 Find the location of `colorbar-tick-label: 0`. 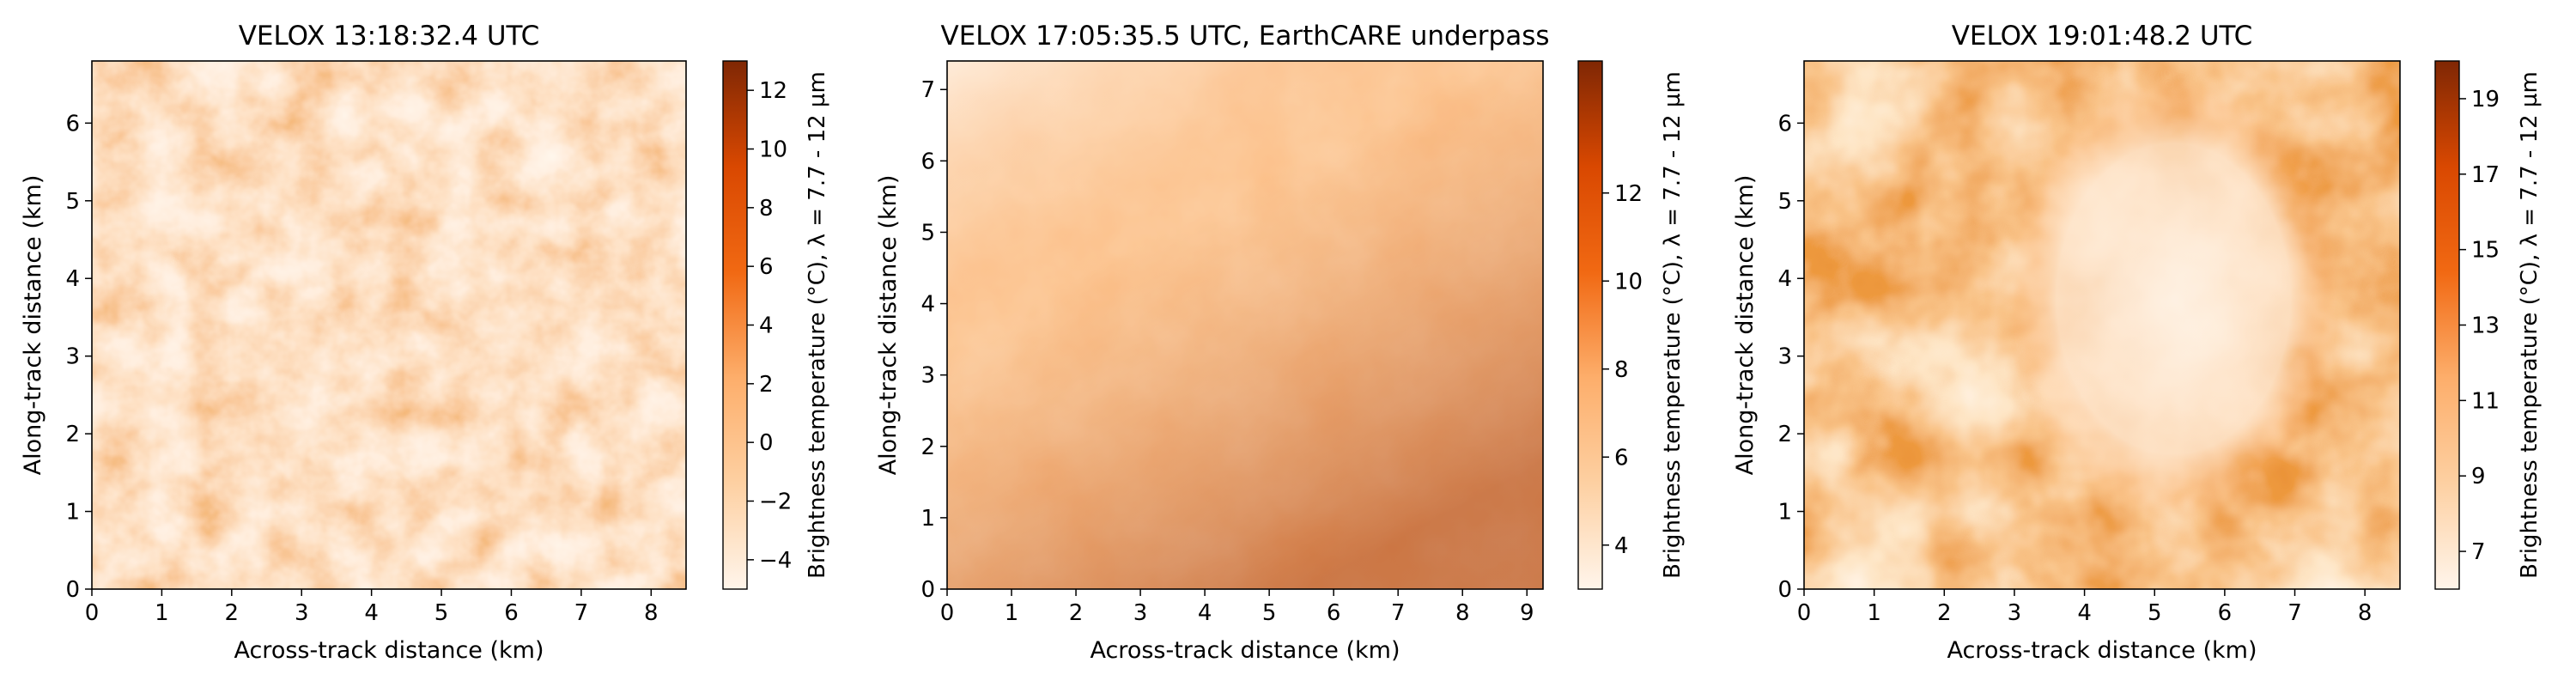

colorbar-tick-label: 0 is located at coordinates (766, 443).